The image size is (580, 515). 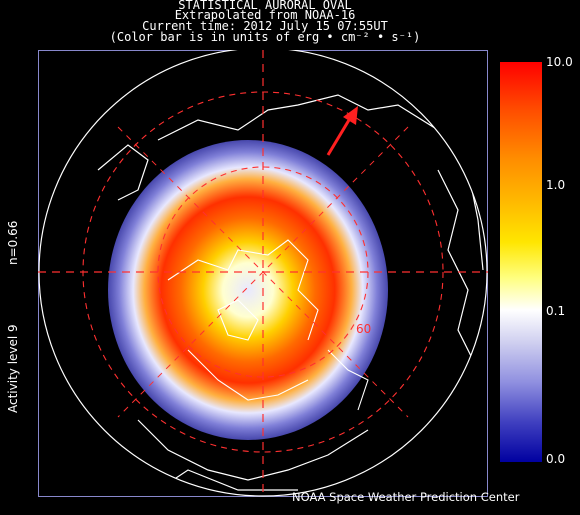 What do you see at coordinates (406, 497) in the screenshot?
I see `credit-text: NOAA Space Weather Prediction Center` at bounding box center [406, 497].